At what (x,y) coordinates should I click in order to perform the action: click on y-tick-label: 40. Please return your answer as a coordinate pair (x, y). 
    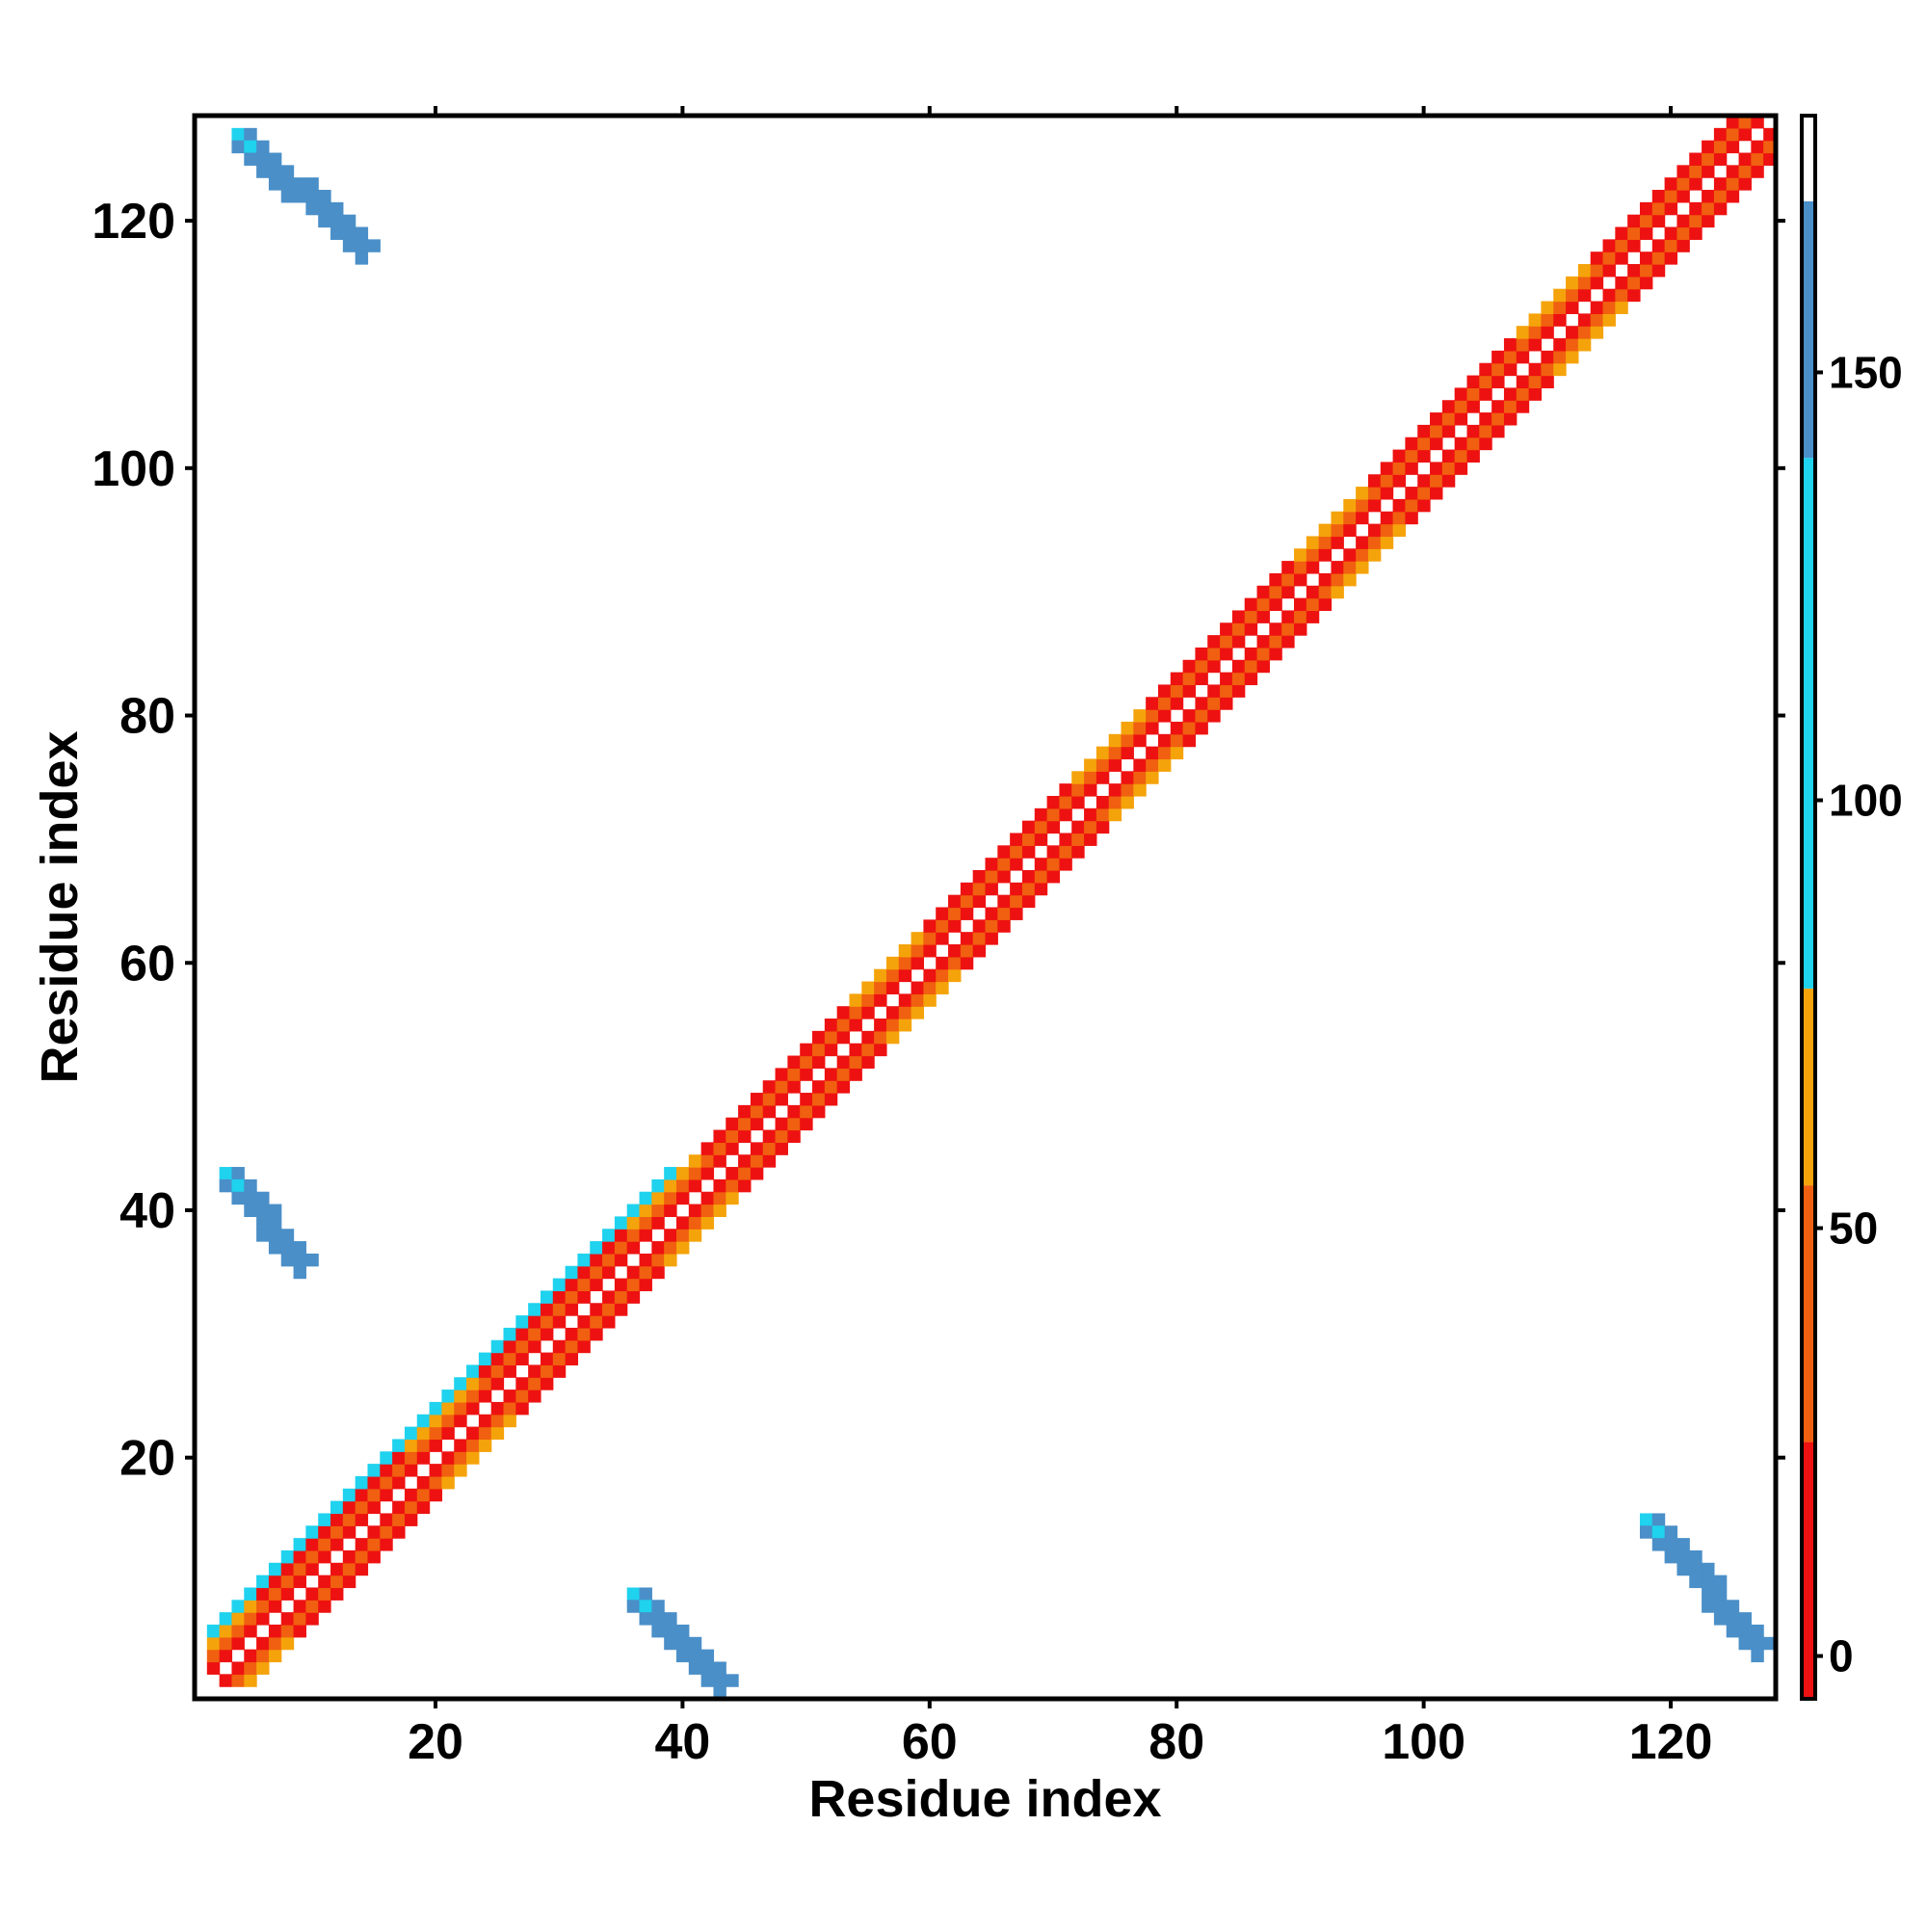
    Looking at the image, I should click on (147, 1211).